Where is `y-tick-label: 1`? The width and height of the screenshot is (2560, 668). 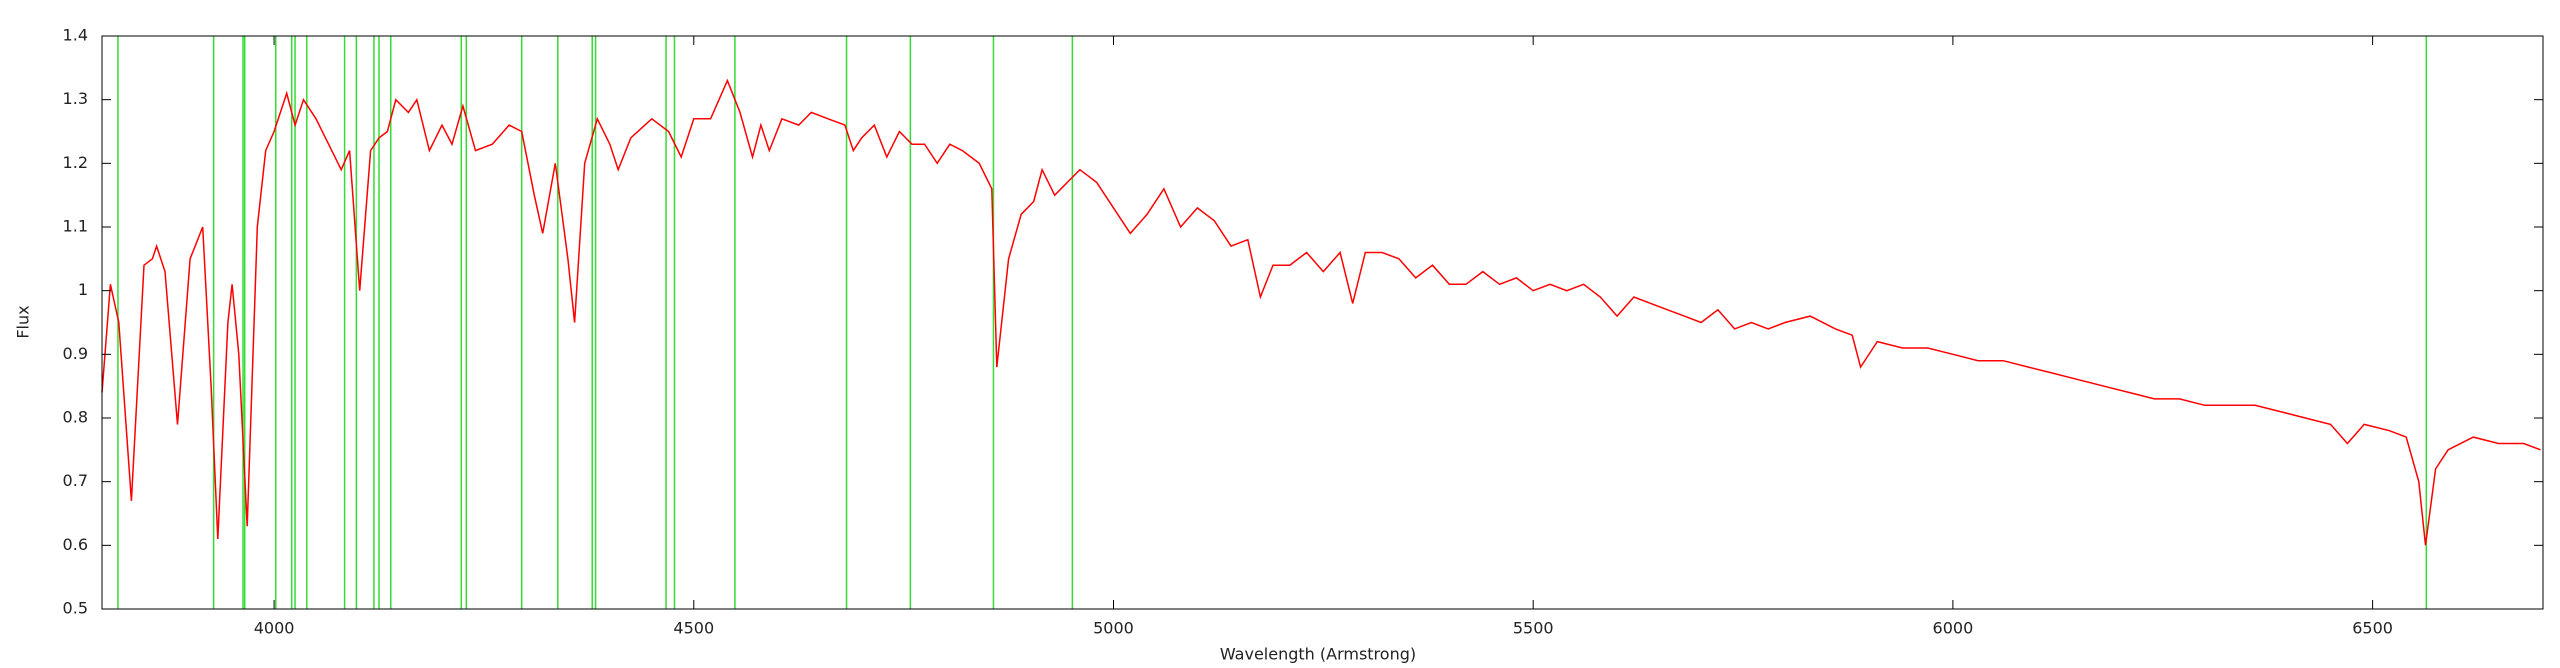
y-tick-label: 1 is located at coordinates (83, 289).